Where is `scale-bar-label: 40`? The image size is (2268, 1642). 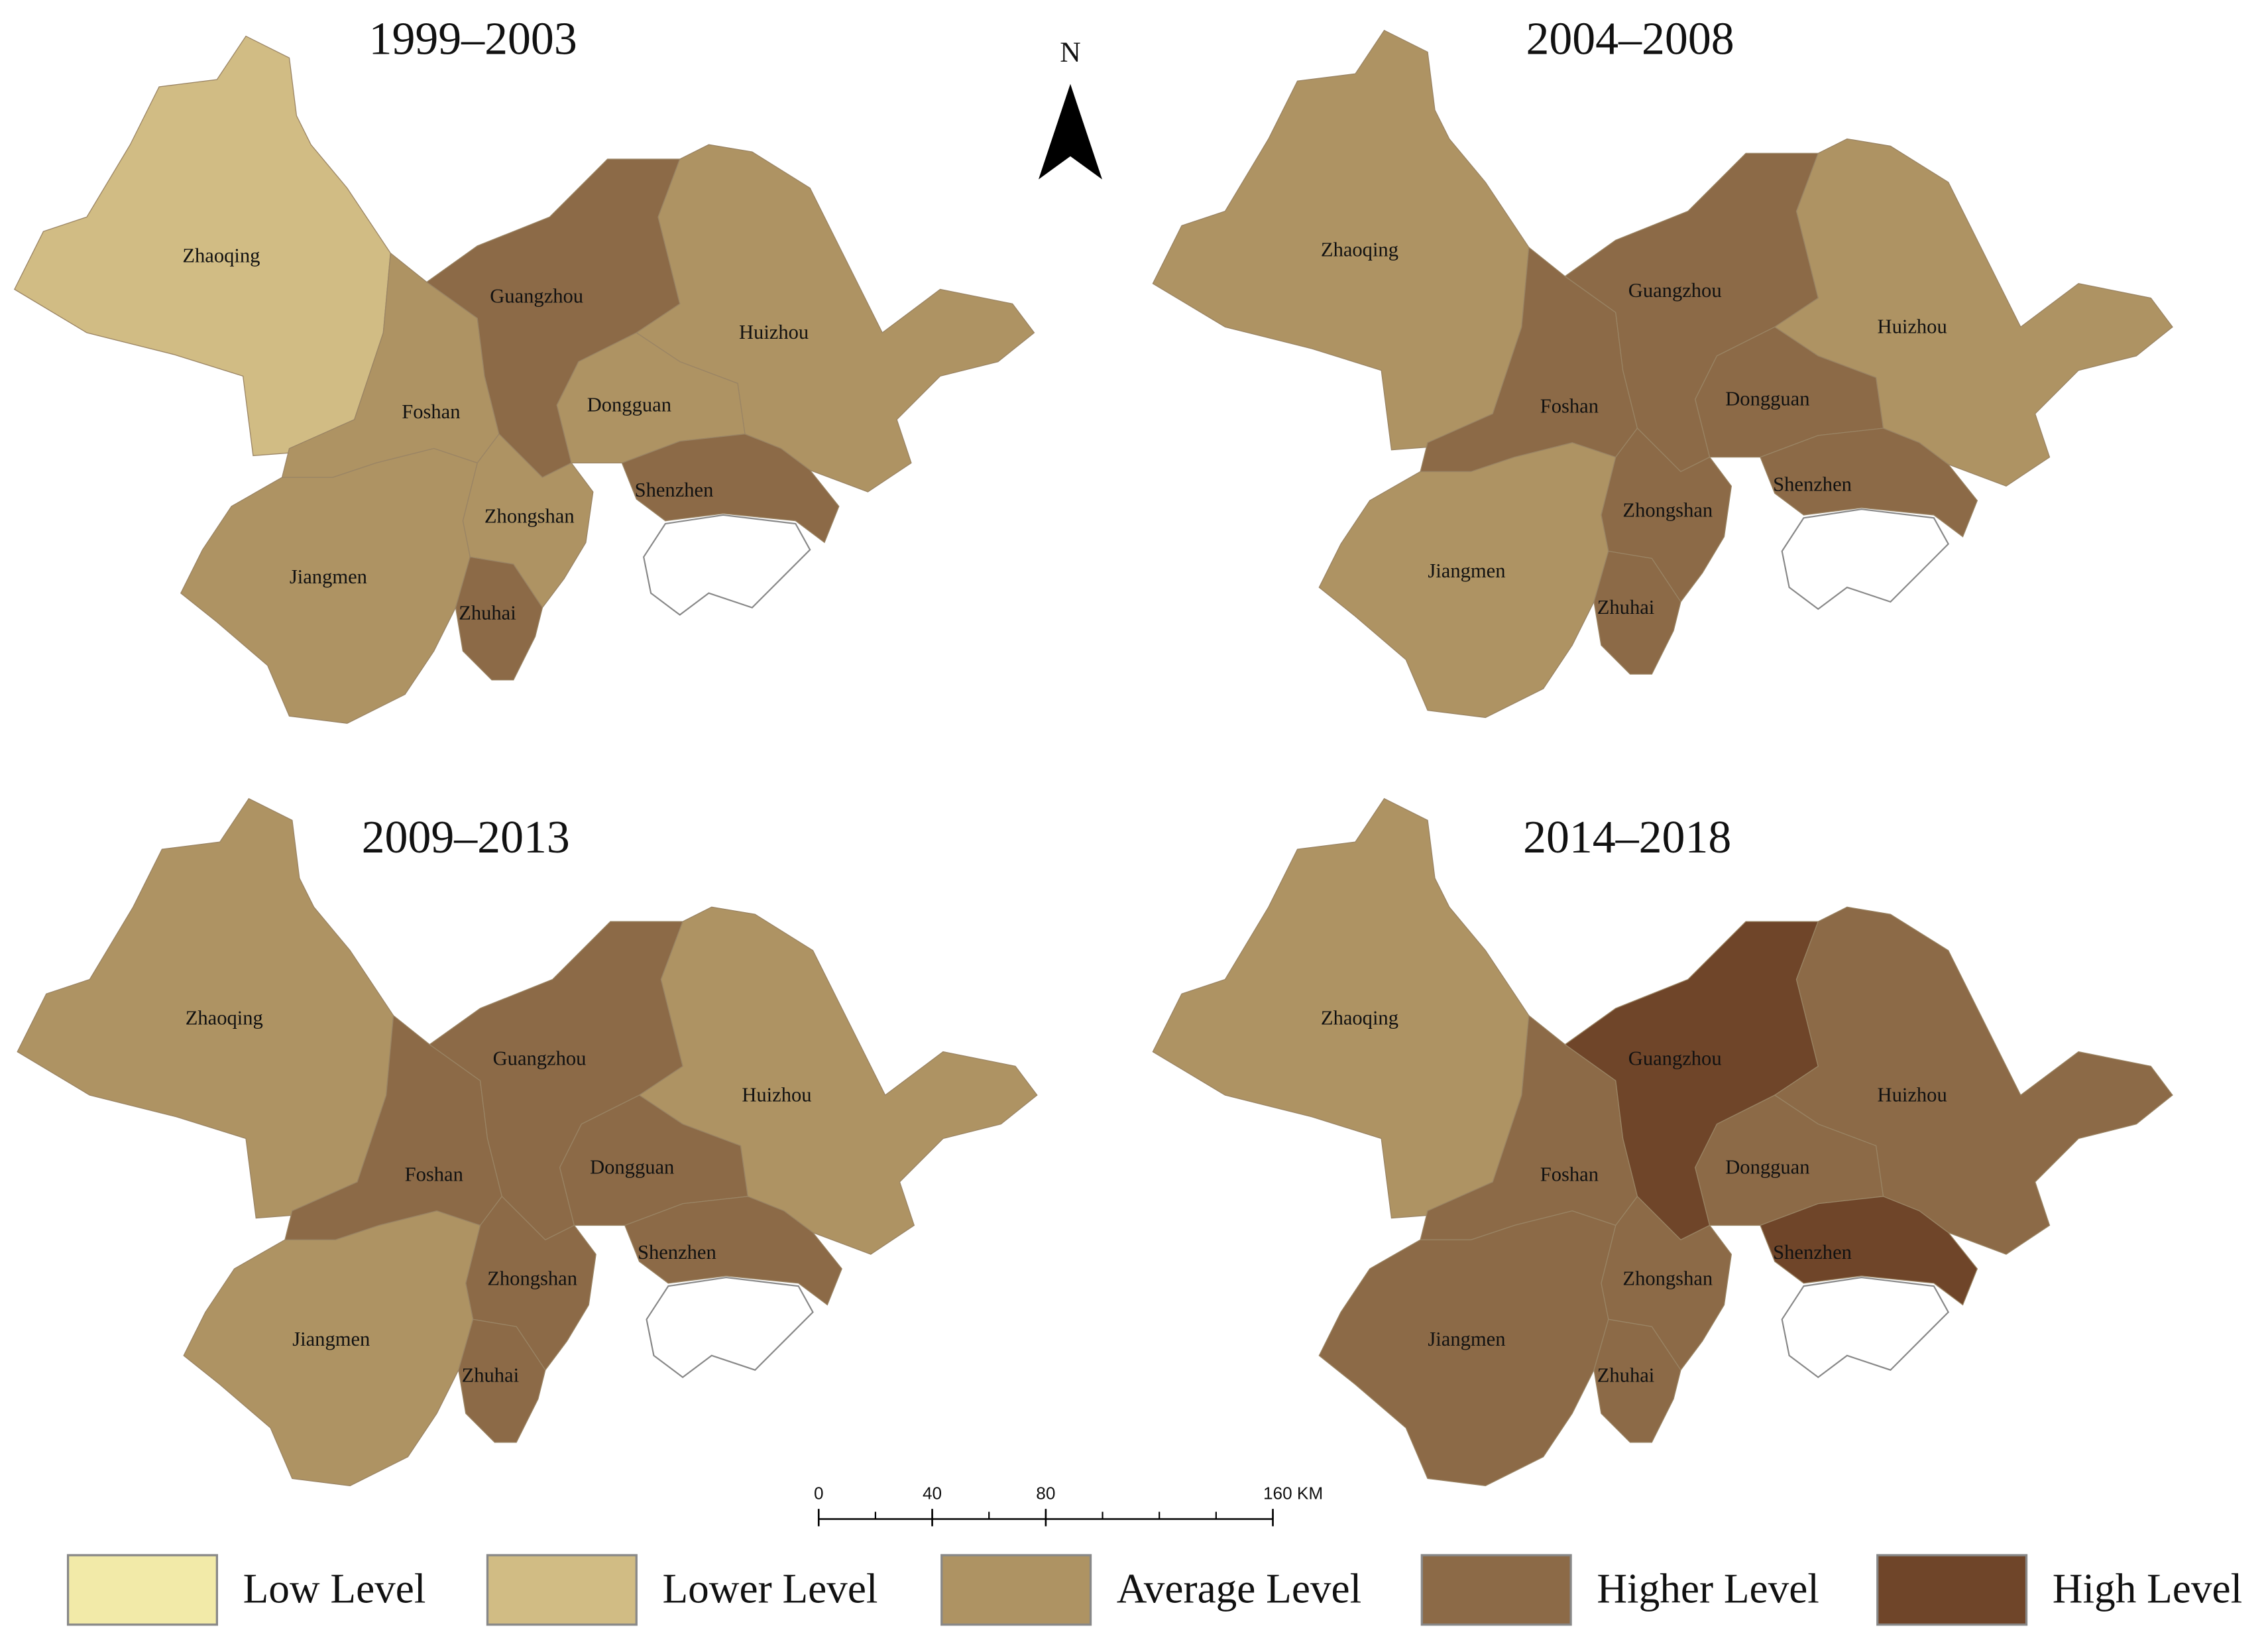
scale-bar-label: 40 is located at coordinates (932, 1493).